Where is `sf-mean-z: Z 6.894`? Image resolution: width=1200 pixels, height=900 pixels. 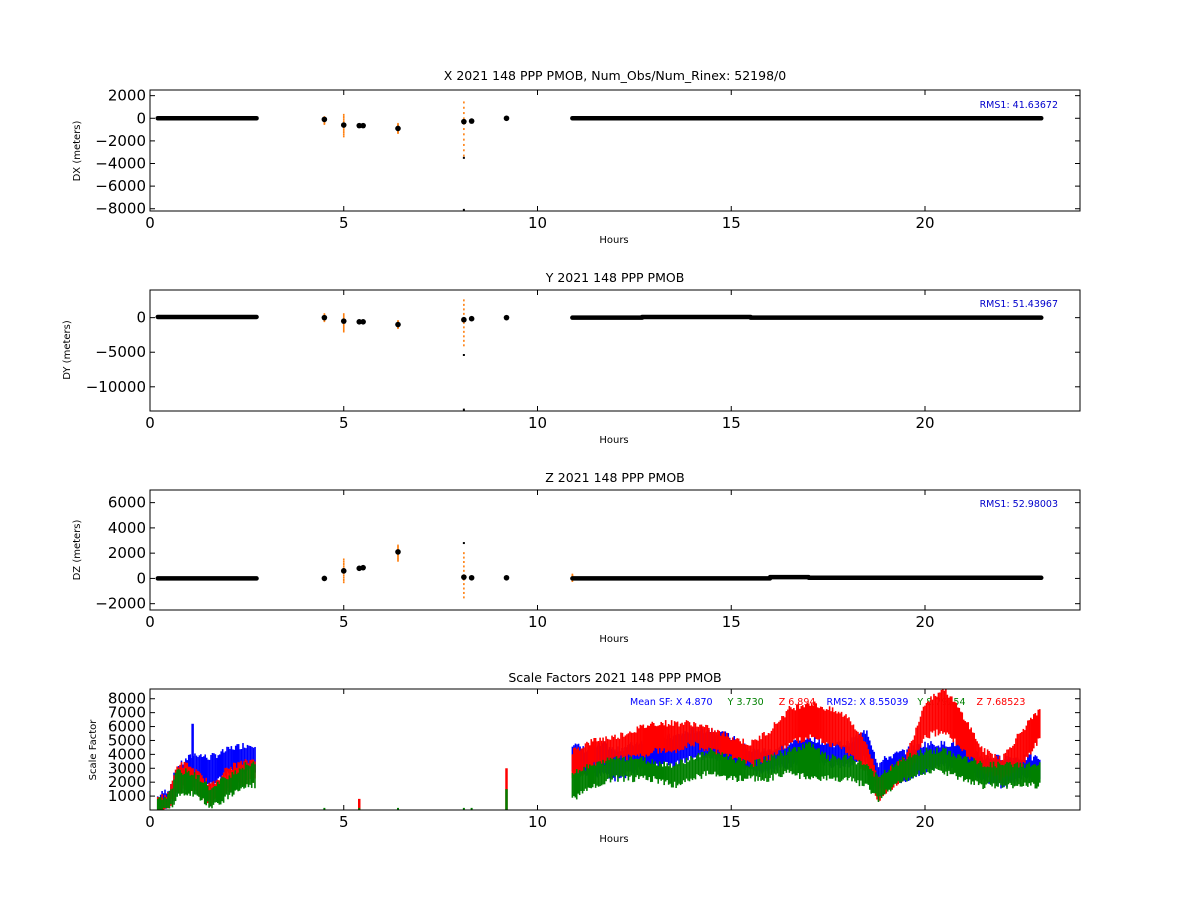
sf-mean-z: Z 6.894 is located at coordinates (797, 702).